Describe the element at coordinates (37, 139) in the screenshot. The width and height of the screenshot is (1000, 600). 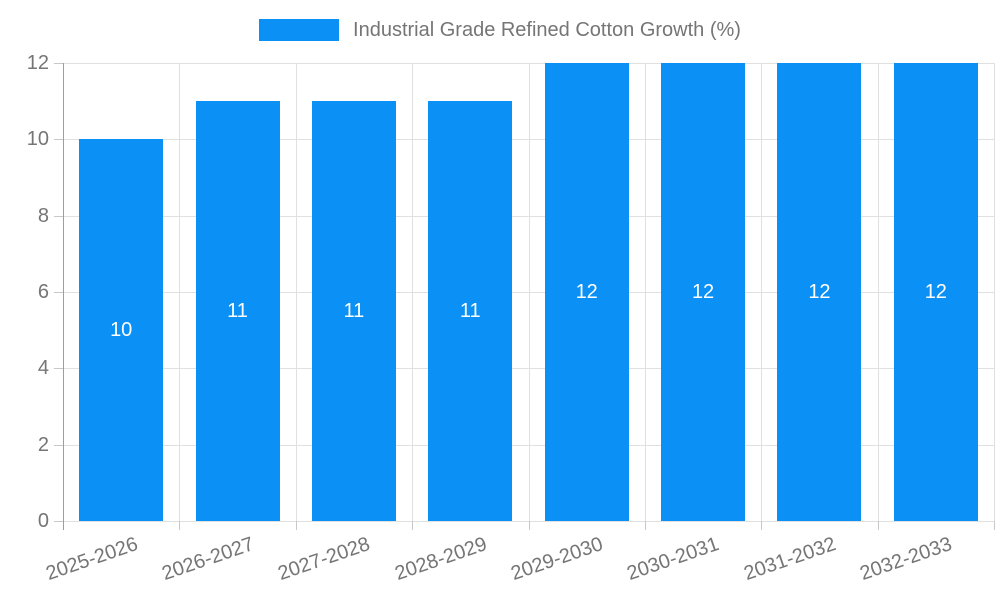
I see `y-tick-label: 10` at that location.